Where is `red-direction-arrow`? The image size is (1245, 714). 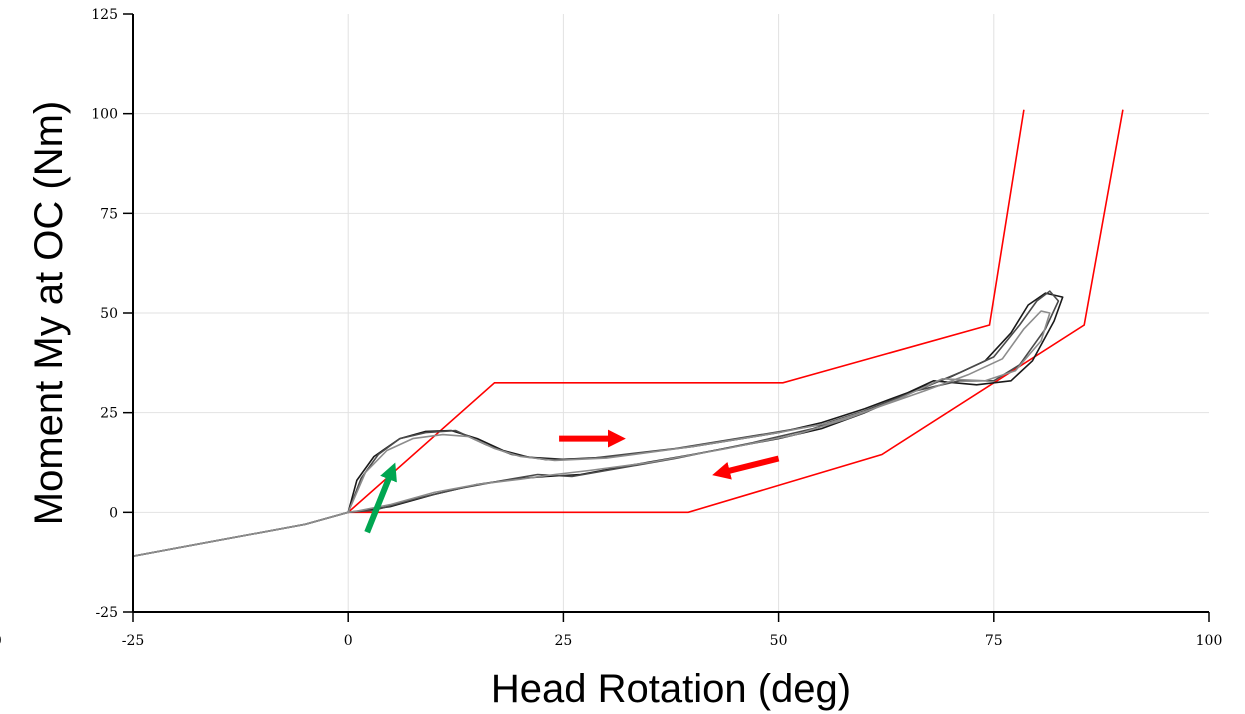
red-direction-arrow is located at coordinates (746, 467).